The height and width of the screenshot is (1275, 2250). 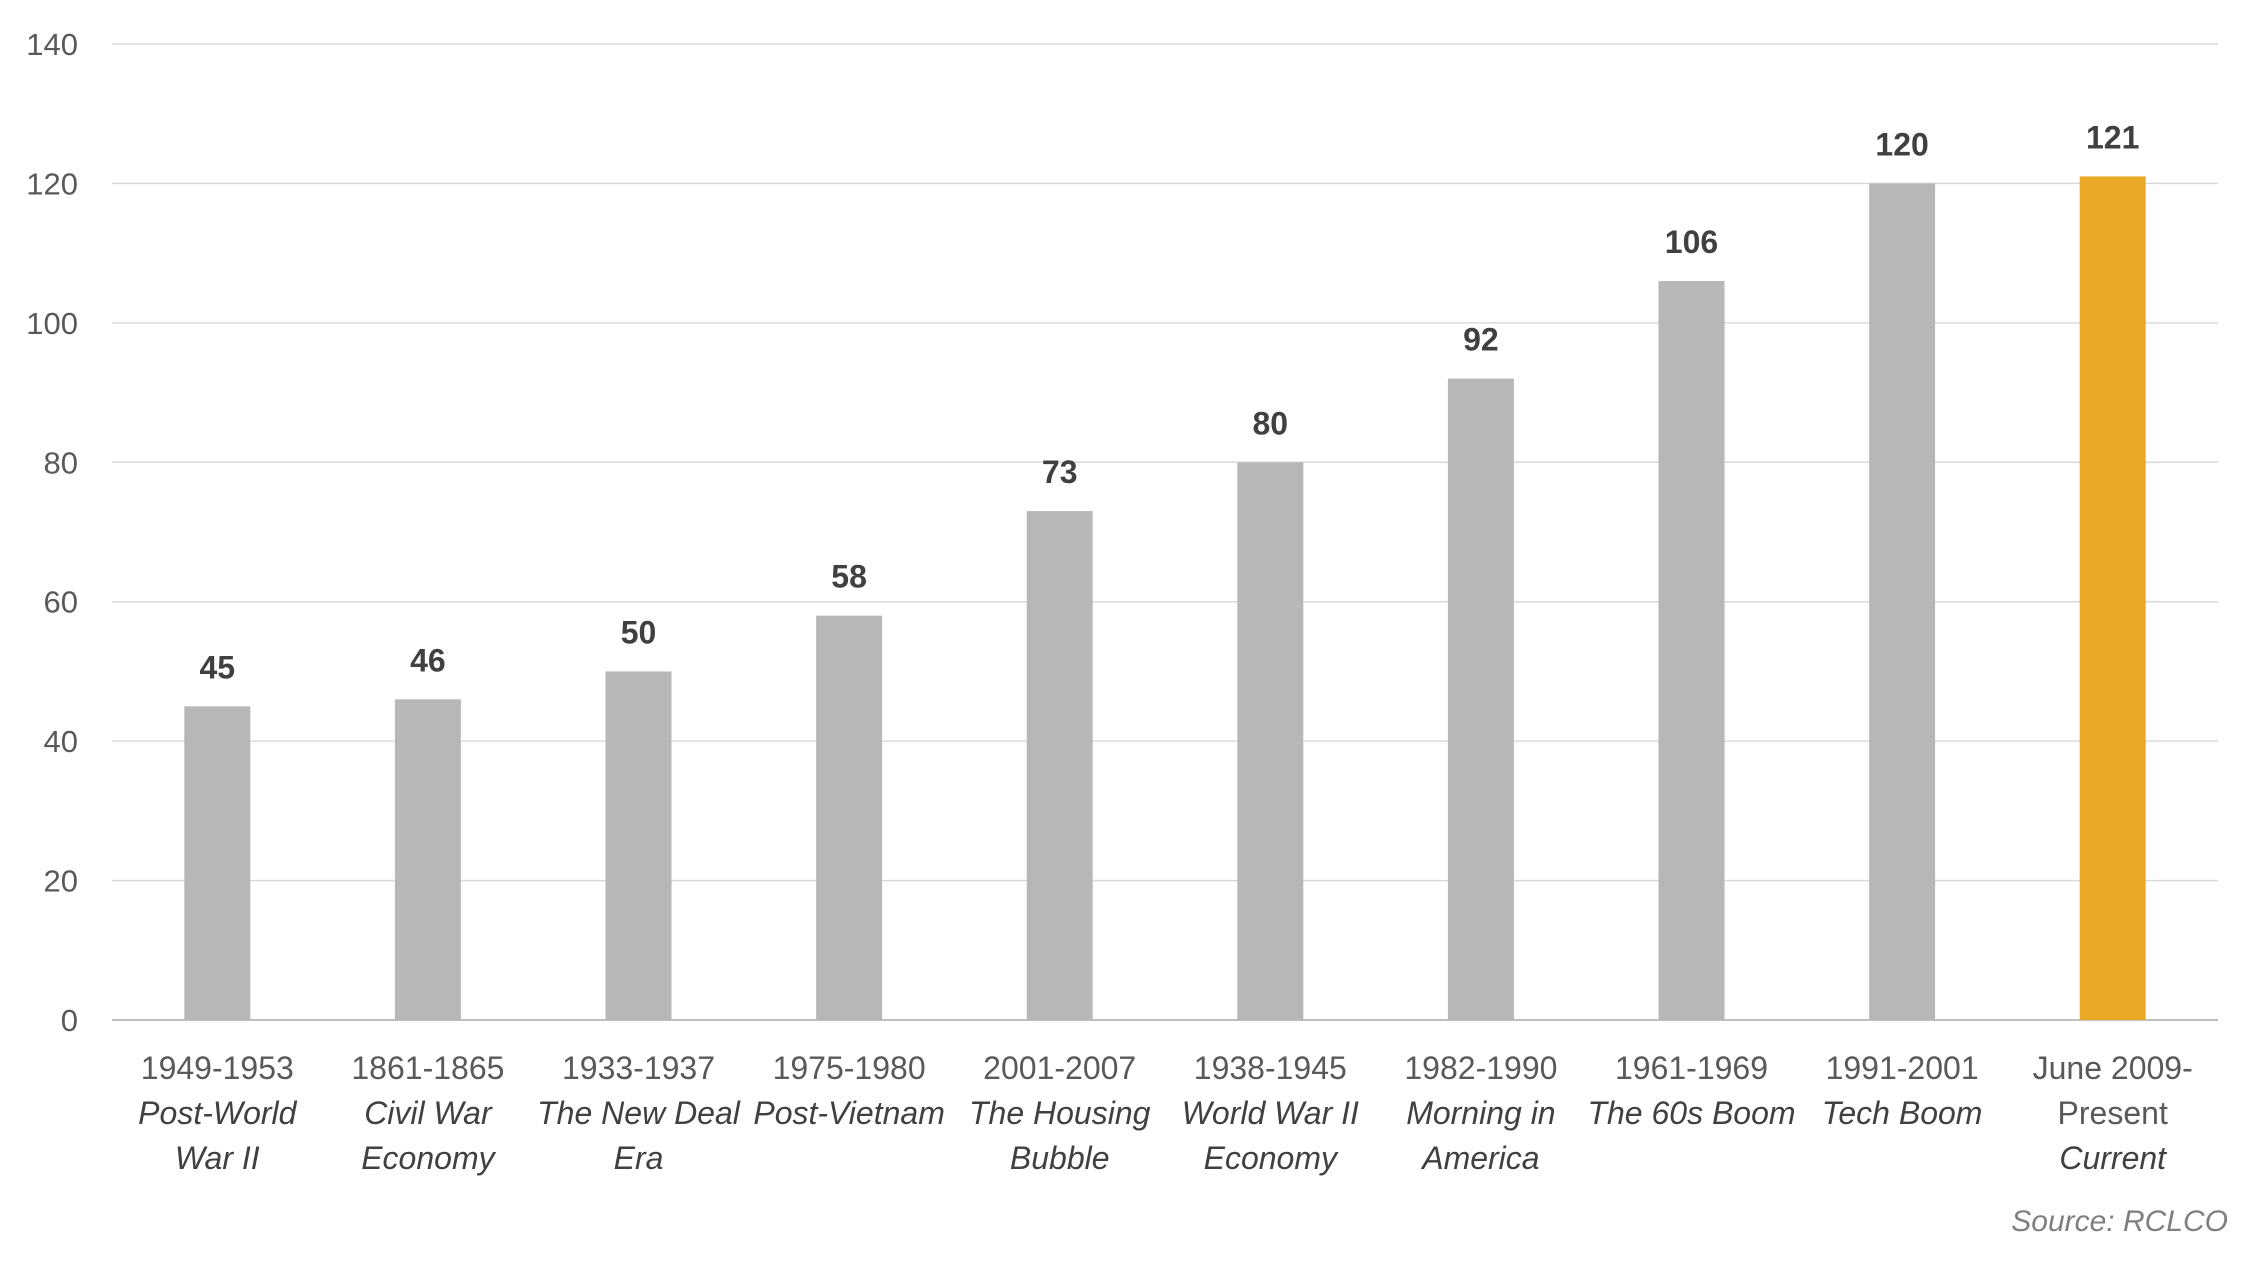 I want to click on data-label: 92, so click(x=1481, y=340).